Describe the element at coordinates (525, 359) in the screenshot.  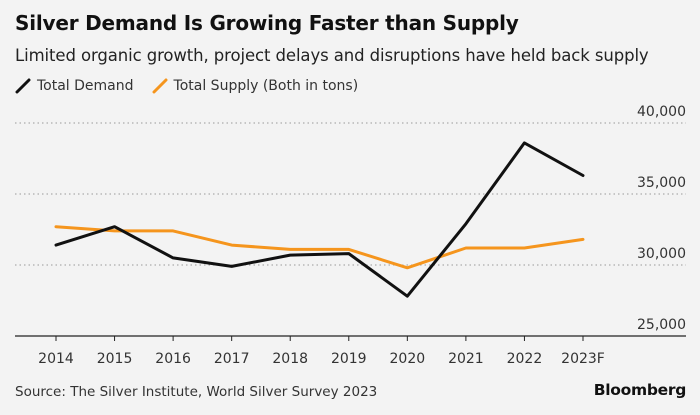
I see `x-tick-label: 2022` at that location.